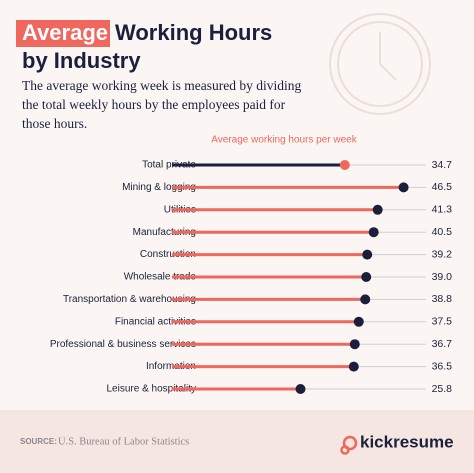  I want to click on category-label: Leisure & hospitality, so click(152, 389).